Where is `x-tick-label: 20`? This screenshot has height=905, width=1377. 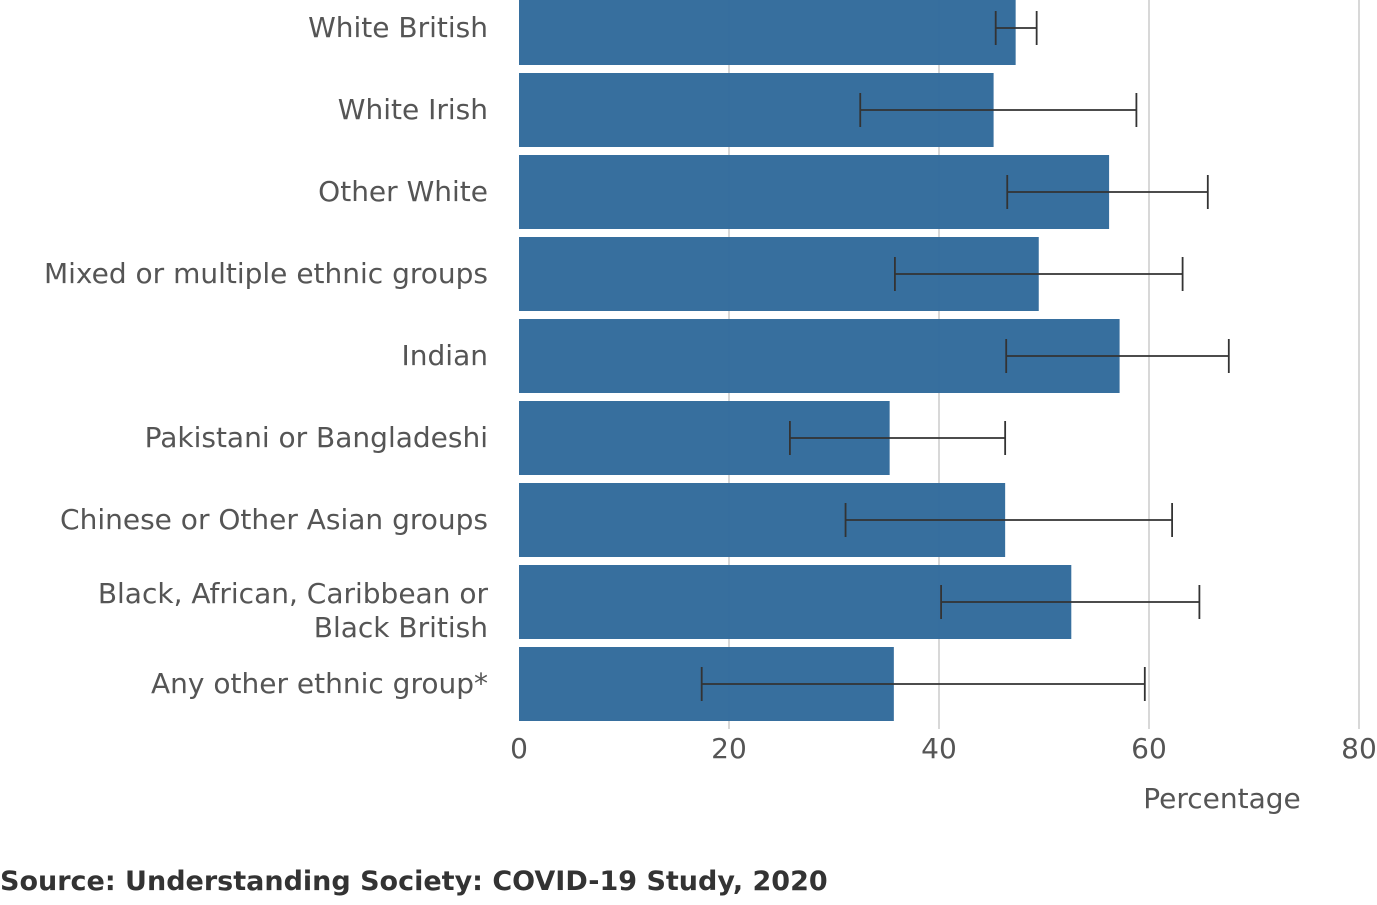
x-tick-label: 20 is located at coordinates (729, 748).